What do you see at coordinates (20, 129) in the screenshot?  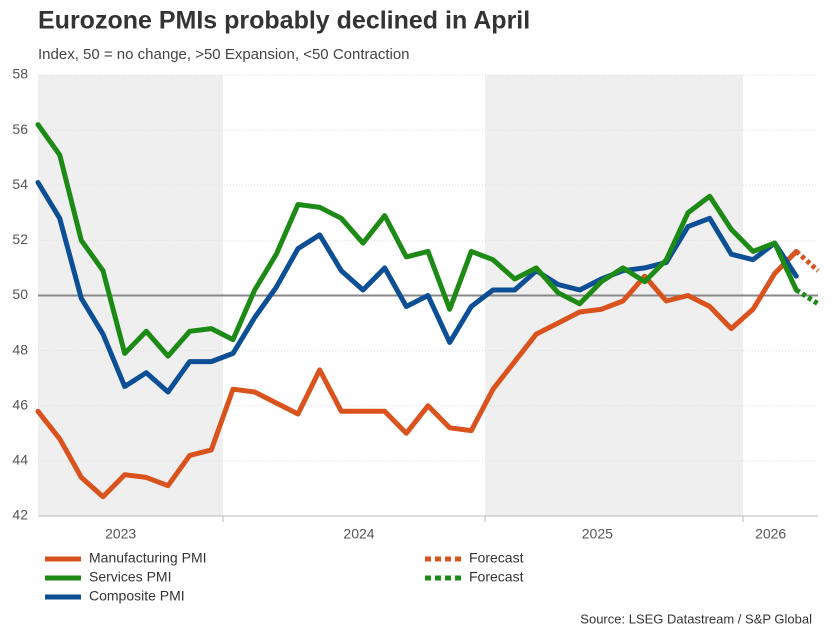 I see `y-tick-label: 56` at bounding box center [20, 129].